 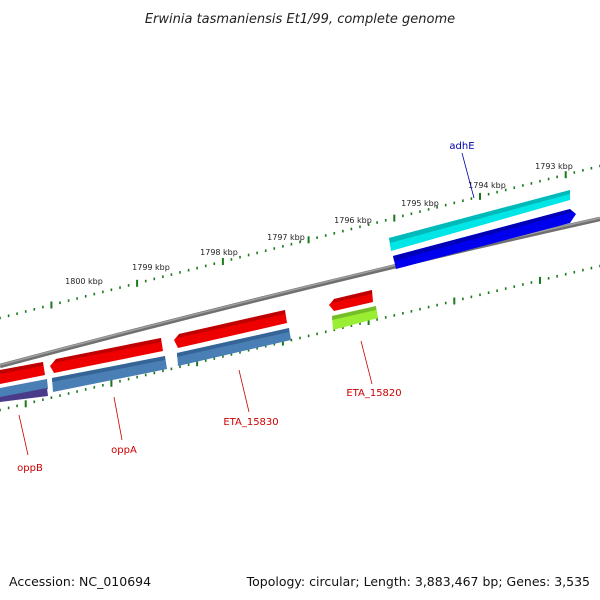 I want to click on eta15830-leader, so click(x=244, y=391).